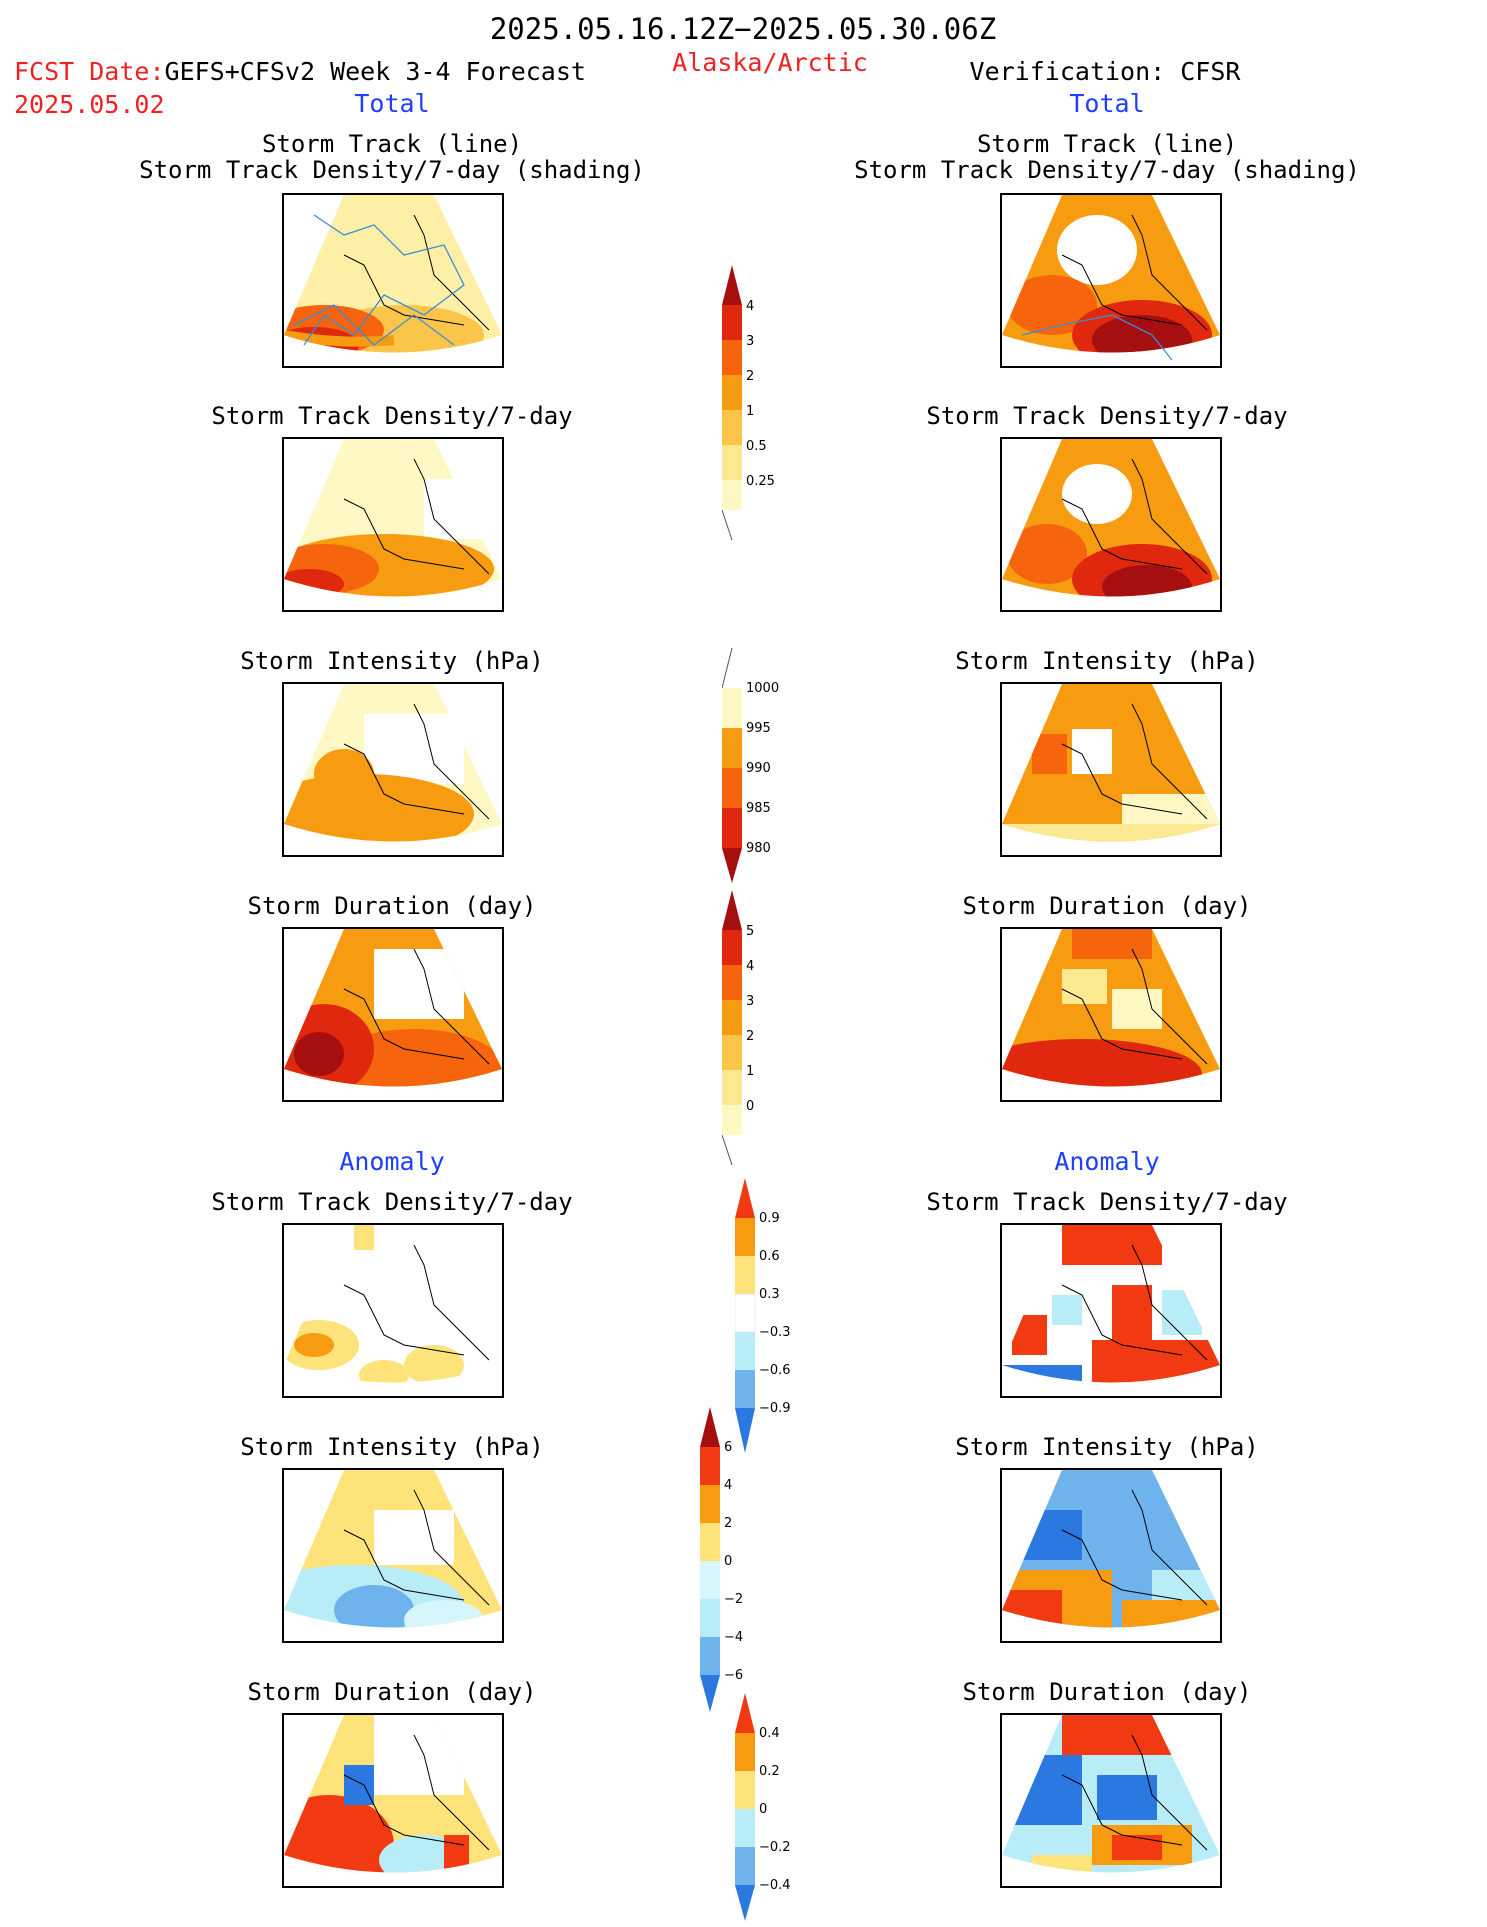 Image resolution: width=1487 pixels, height=1927 pixels. What do you see at coordinates (392, 103) in the screenshot?
I see `left-total-label: Total` at bounding box center [392, 103].